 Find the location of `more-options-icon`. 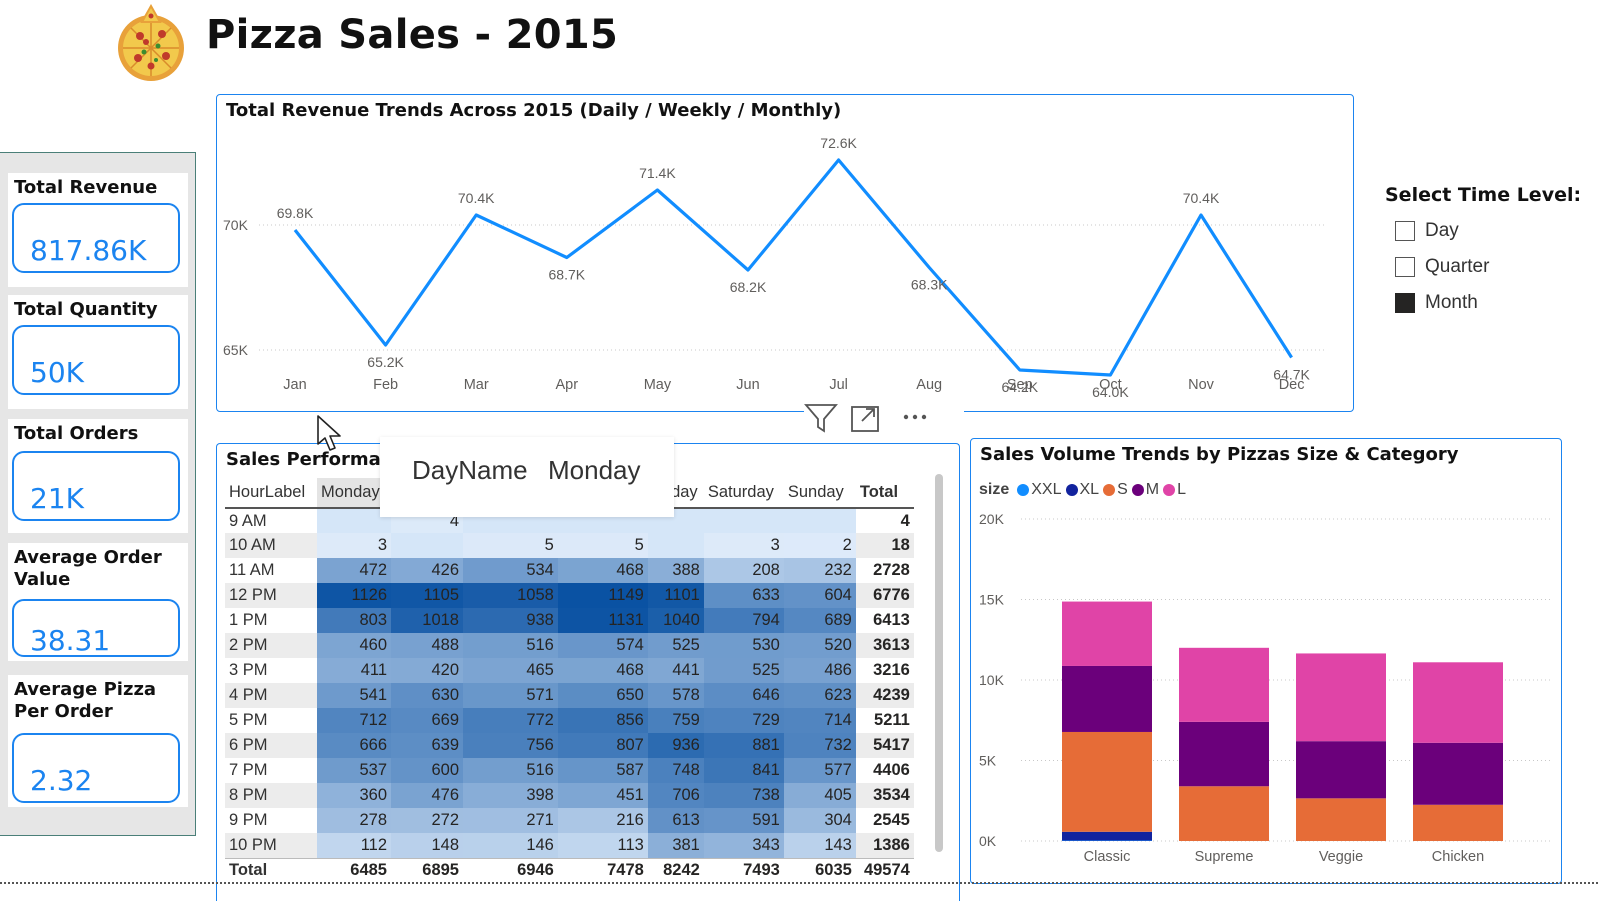

more-options-icon is located at coordinates (915, 417).